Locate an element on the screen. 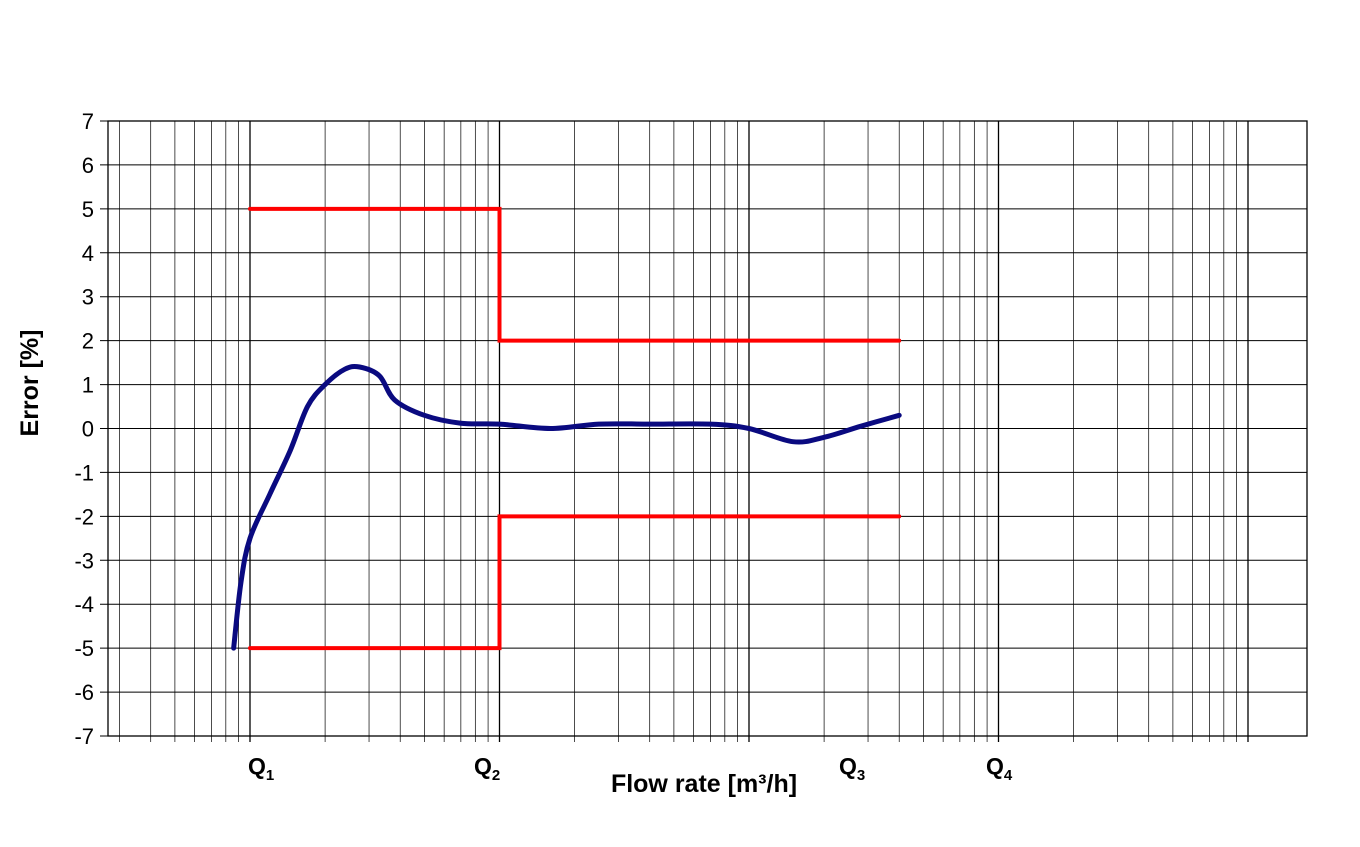 The image size is (1360, 847). y-tick-label: -3 is located at coordinates (84, 560).